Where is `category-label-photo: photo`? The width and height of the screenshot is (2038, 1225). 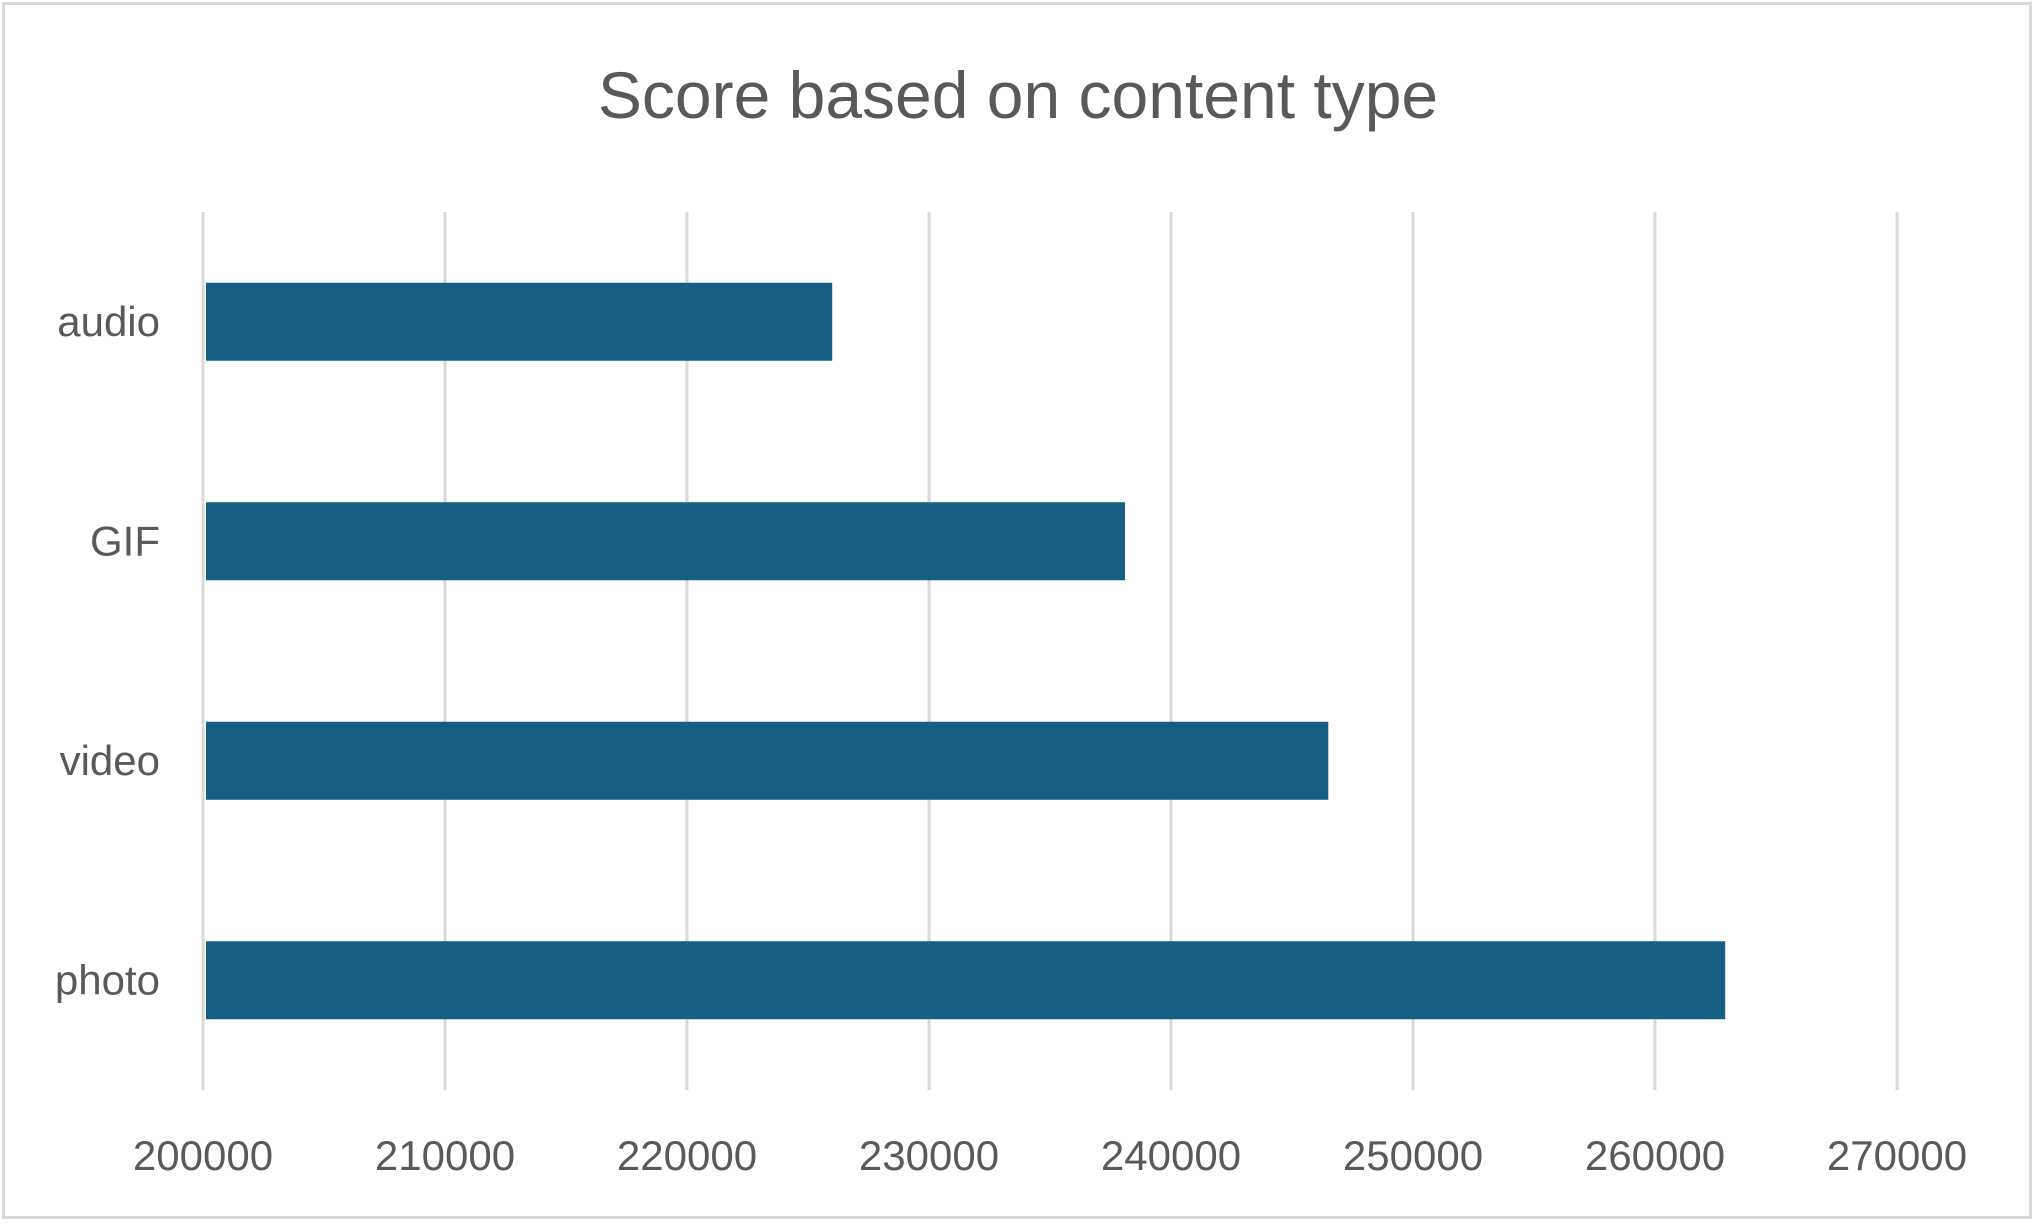
category-label-photo: photo is located at coordinates (107, 979).